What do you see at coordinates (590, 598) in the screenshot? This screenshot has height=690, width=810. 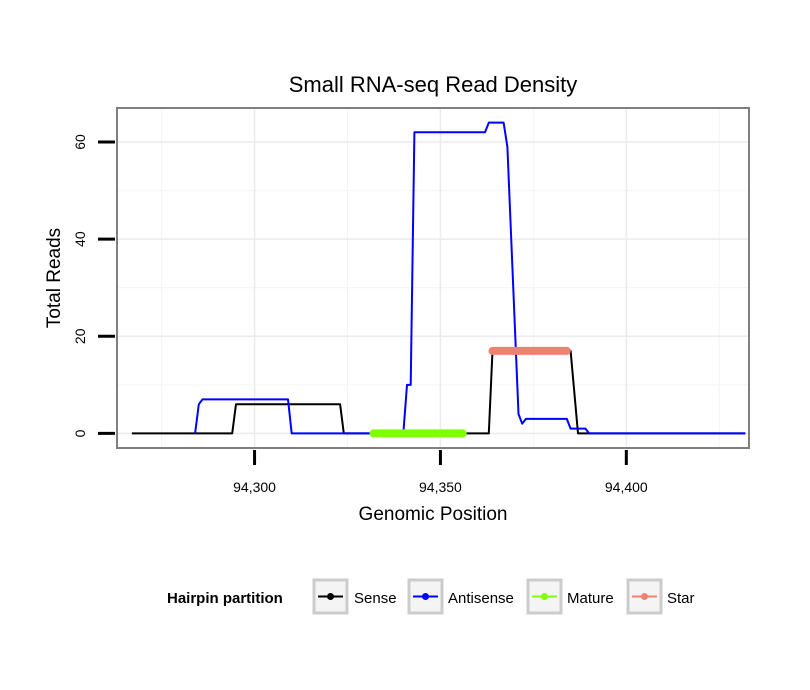 I see `legend-label: Mature` at bounding box center [590, 598].